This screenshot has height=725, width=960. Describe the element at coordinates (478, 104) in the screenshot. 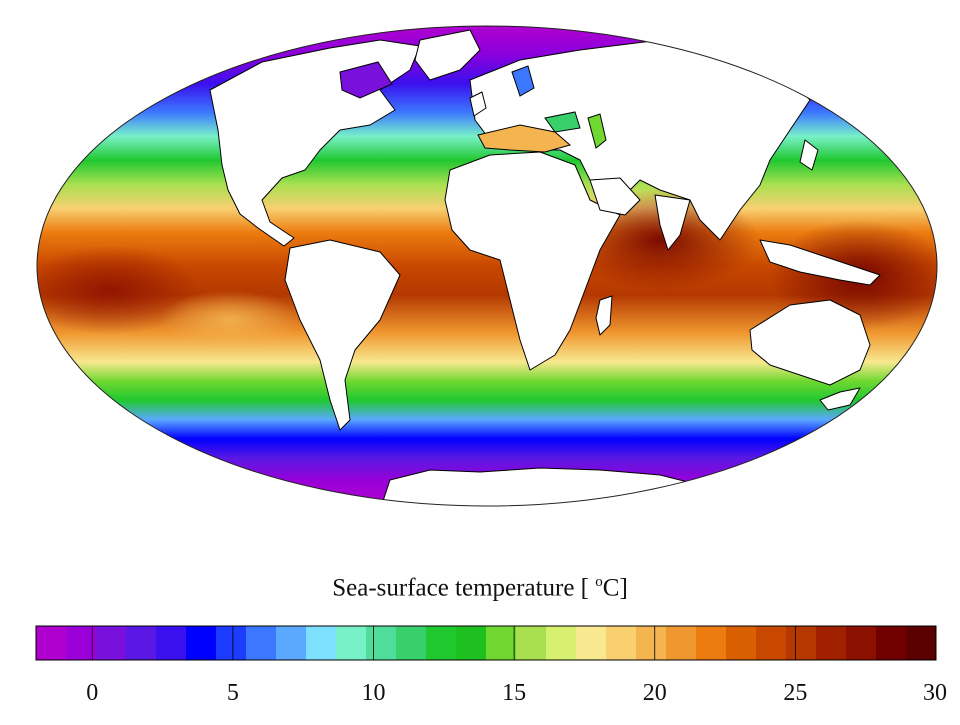

I see `british-isles` at that location.